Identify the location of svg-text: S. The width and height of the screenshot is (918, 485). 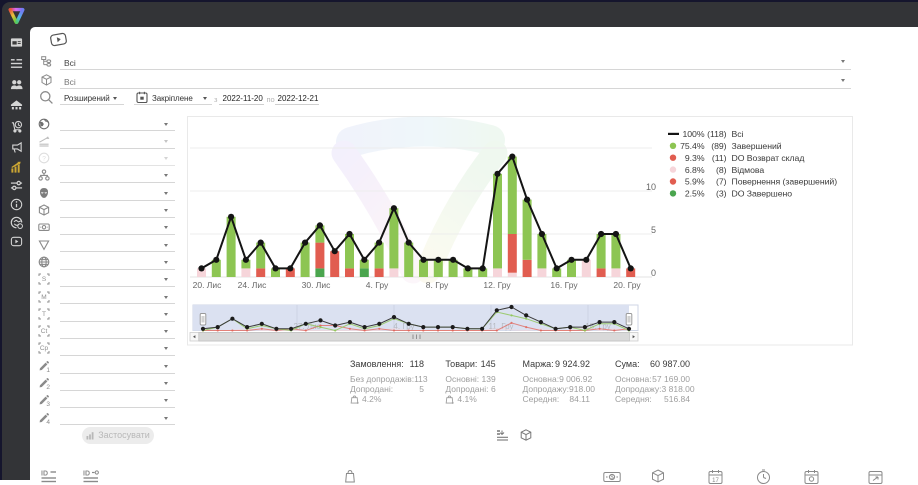
(44, 279).